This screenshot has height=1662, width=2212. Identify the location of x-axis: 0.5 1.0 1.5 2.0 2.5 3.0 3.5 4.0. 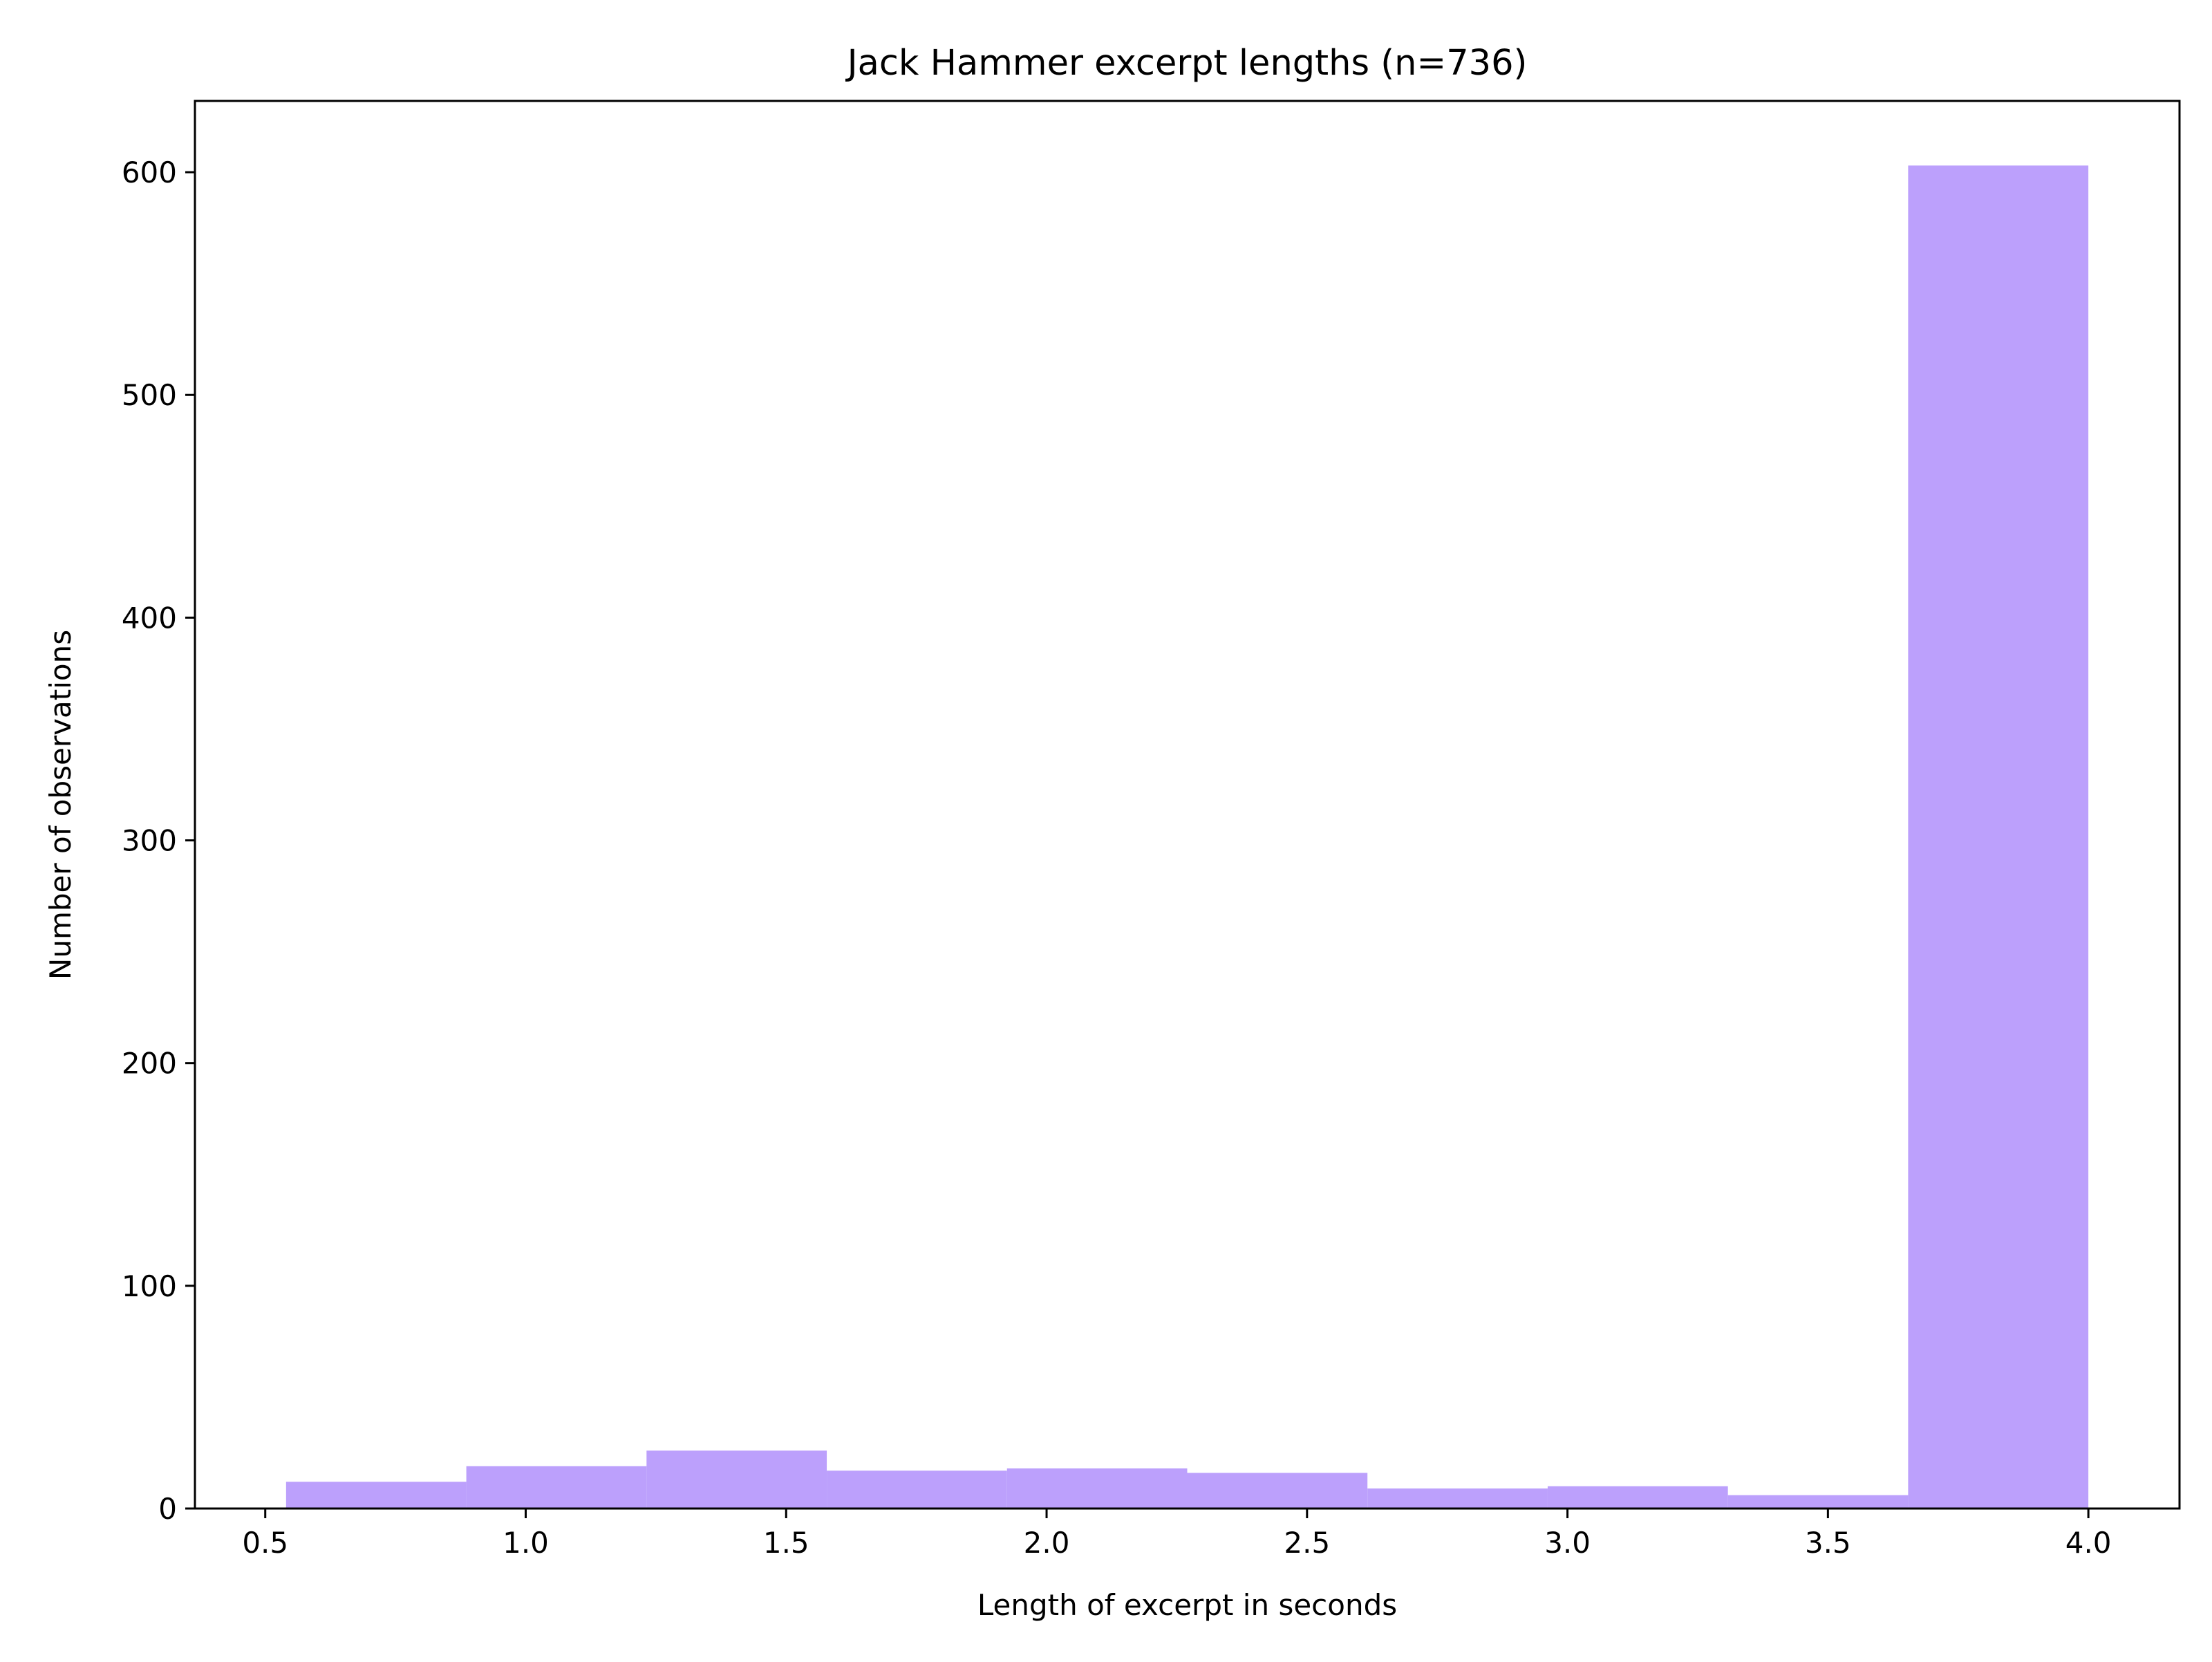
(1177, 1535).